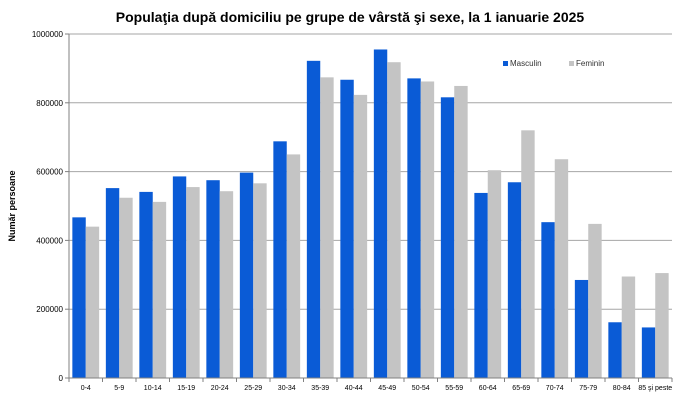 The width and height of the screenshot is (700, 403). What do you see at coordinates (354, 388) in the screenshot?
I see `x-tick-label: 40-44` at bounding box center [354, 388].